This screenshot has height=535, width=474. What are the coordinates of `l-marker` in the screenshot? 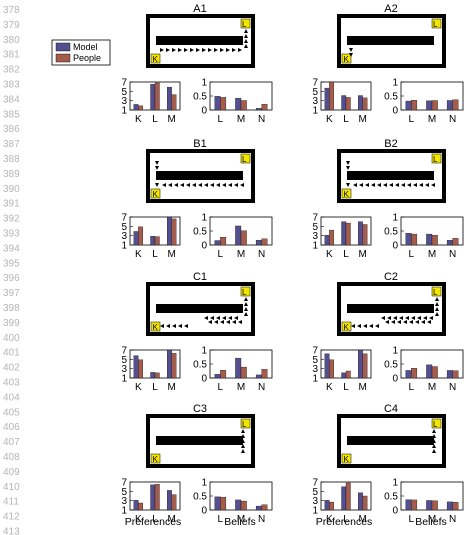 It's located at (245, 23).